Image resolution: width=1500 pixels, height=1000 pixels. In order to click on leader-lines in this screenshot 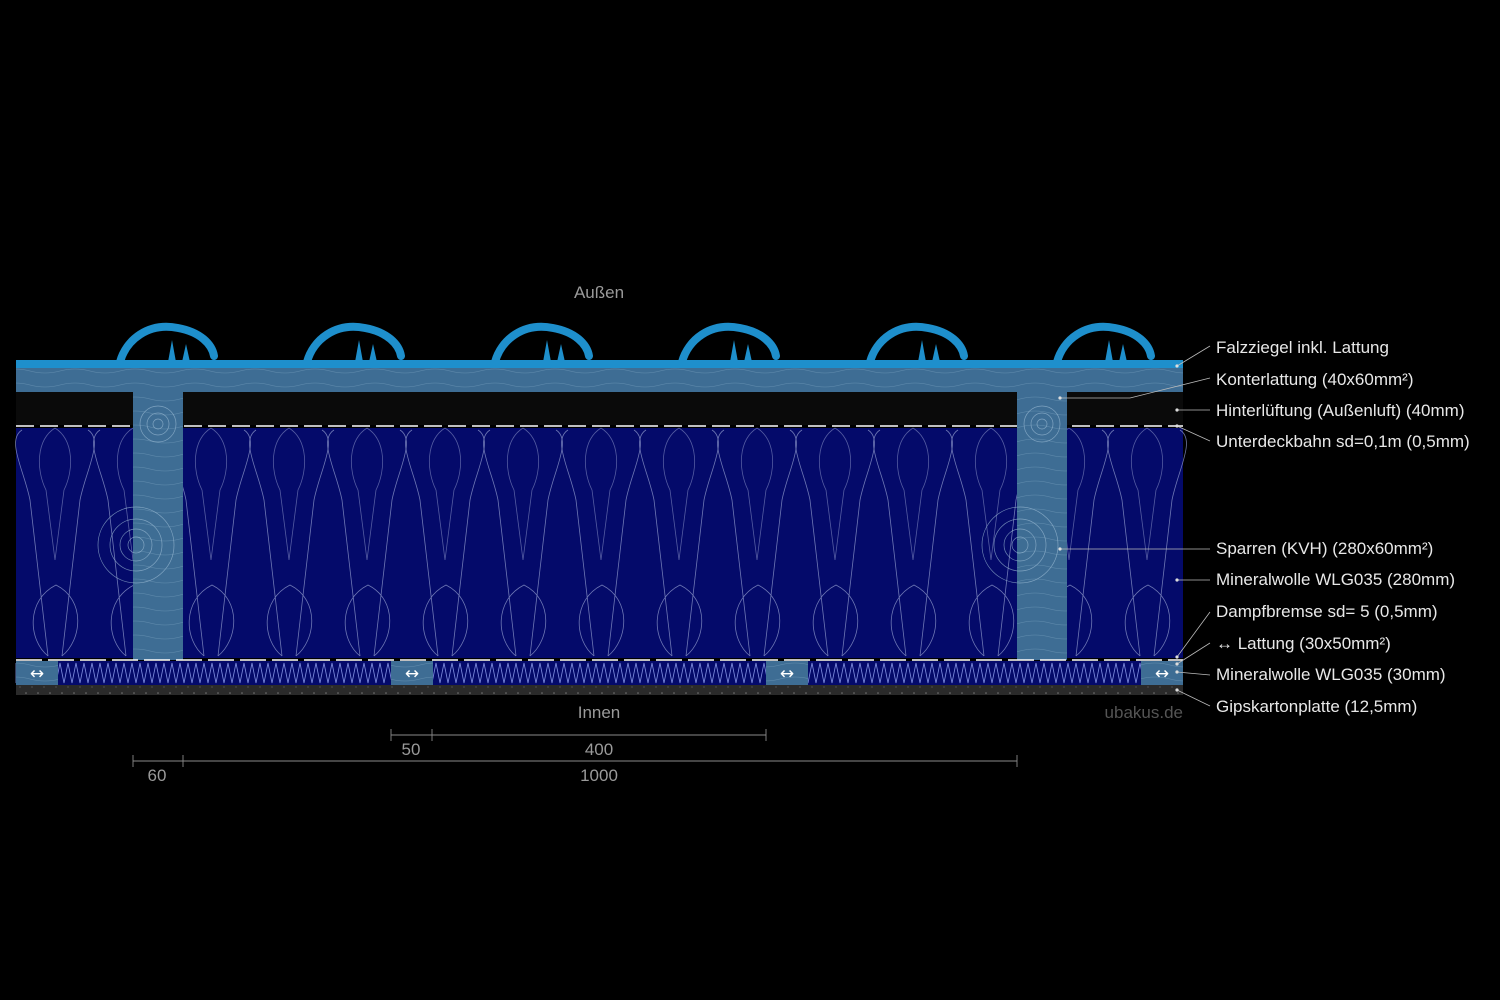, I will do `click(1134, 526)`.